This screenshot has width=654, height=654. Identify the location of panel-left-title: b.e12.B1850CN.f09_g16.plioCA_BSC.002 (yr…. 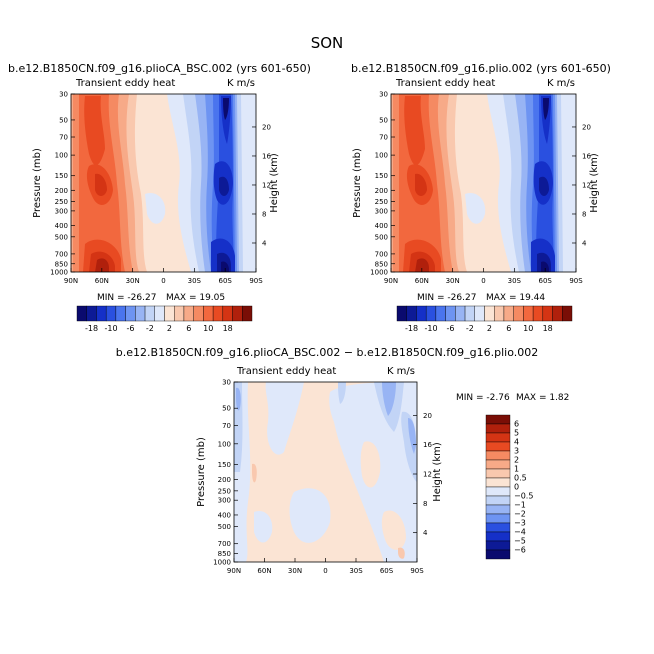
(159, 68).